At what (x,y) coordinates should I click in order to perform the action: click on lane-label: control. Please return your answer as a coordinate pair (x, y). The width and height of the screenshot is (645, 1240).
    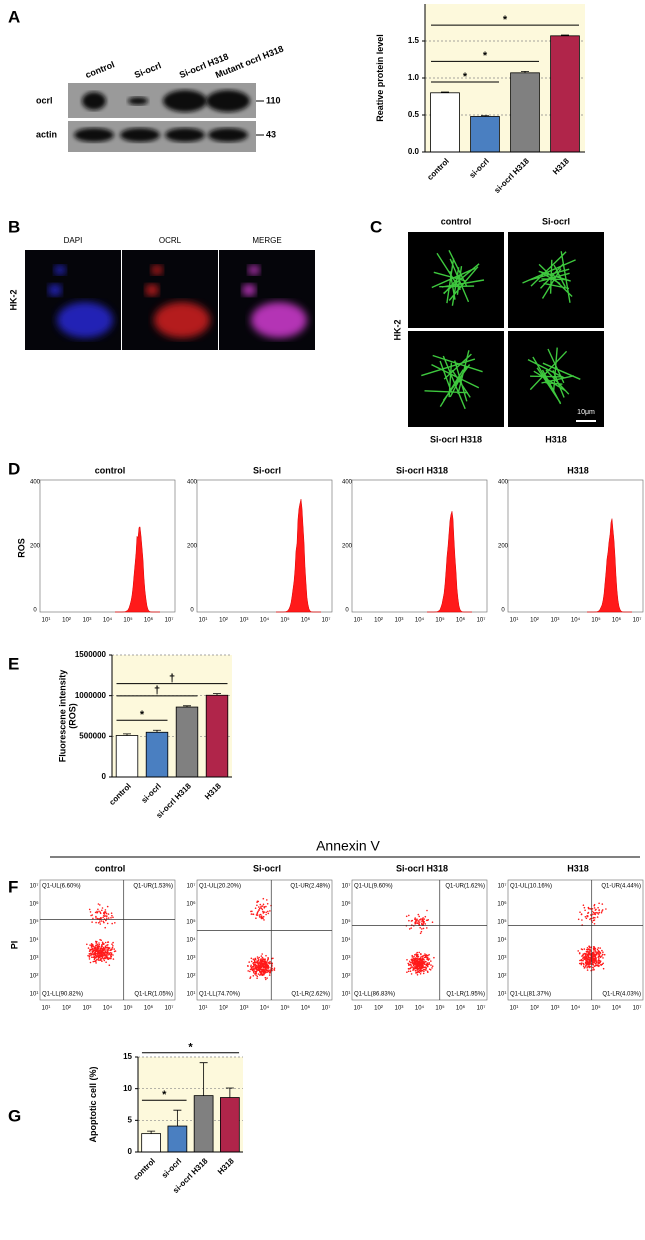
    Looking at the image, I should click on (100, 69).